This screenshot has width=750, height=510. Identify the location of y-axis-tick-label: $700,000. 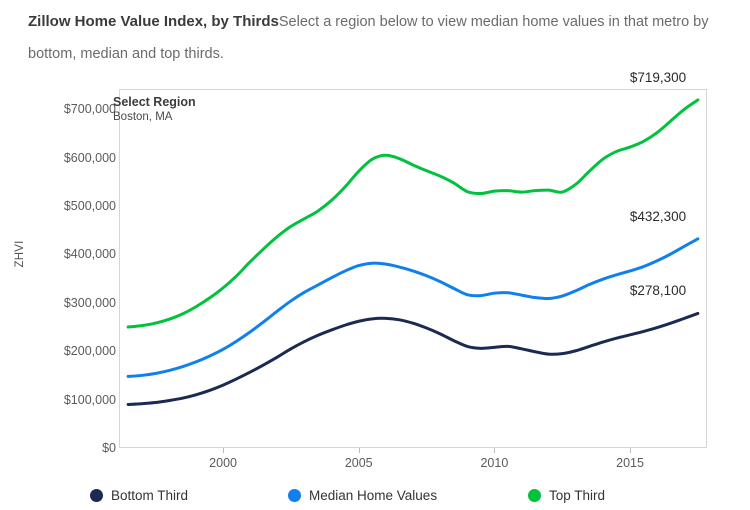
(89, 109).